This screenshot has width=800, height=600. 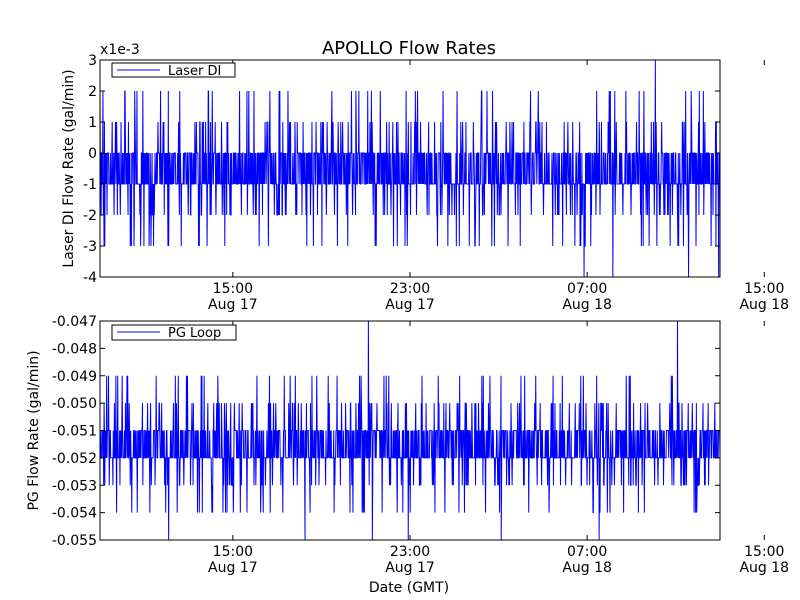 I want to click on laser-di-xtick-time-label: 23:00, so click(x=410, y=289).